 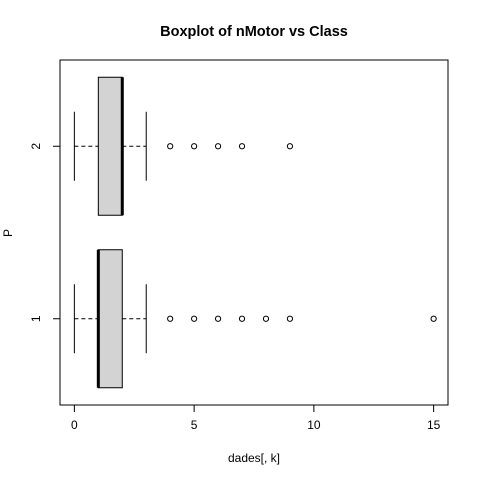 I want to click on x-axis-label: dades[, k], so click(x=254, y=458).